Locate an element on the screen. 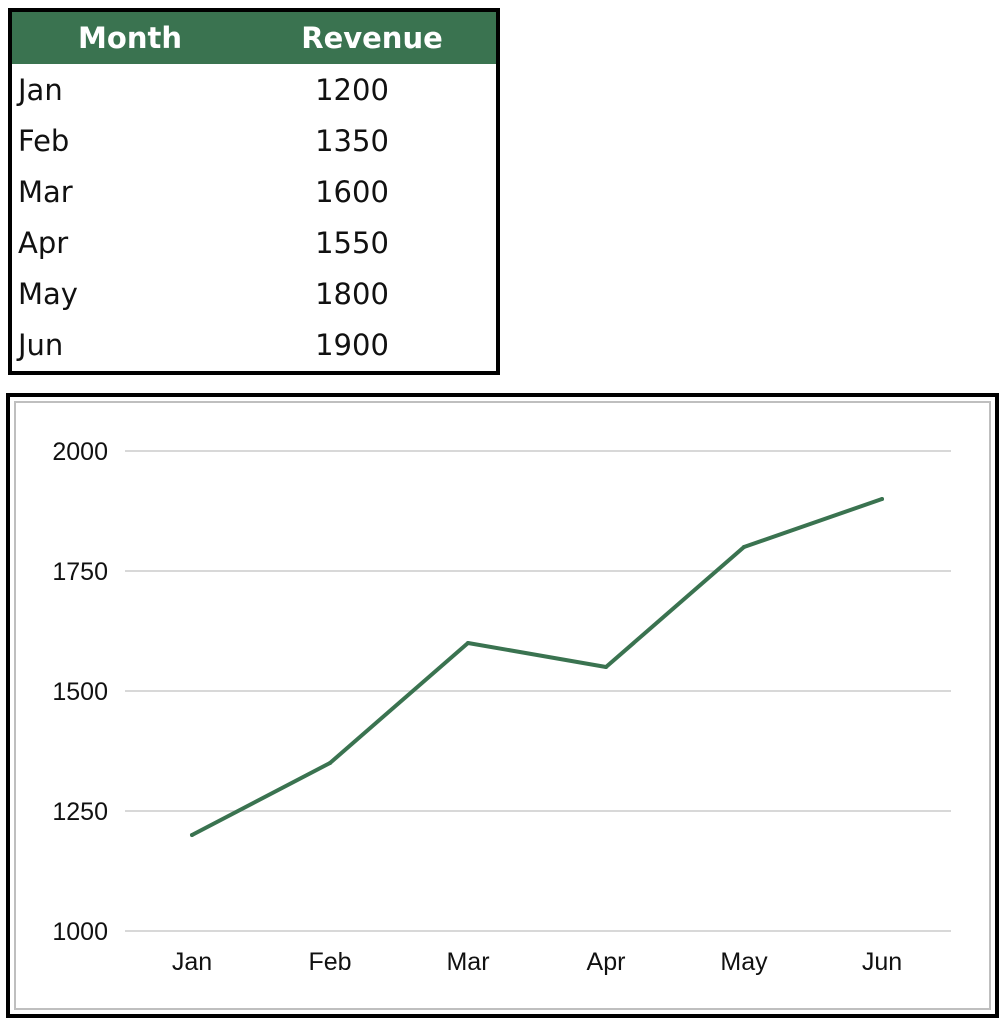 This screenshot has height=1024, width=1001. cell-revenue: 1800 is located at coordinates (352, 293).